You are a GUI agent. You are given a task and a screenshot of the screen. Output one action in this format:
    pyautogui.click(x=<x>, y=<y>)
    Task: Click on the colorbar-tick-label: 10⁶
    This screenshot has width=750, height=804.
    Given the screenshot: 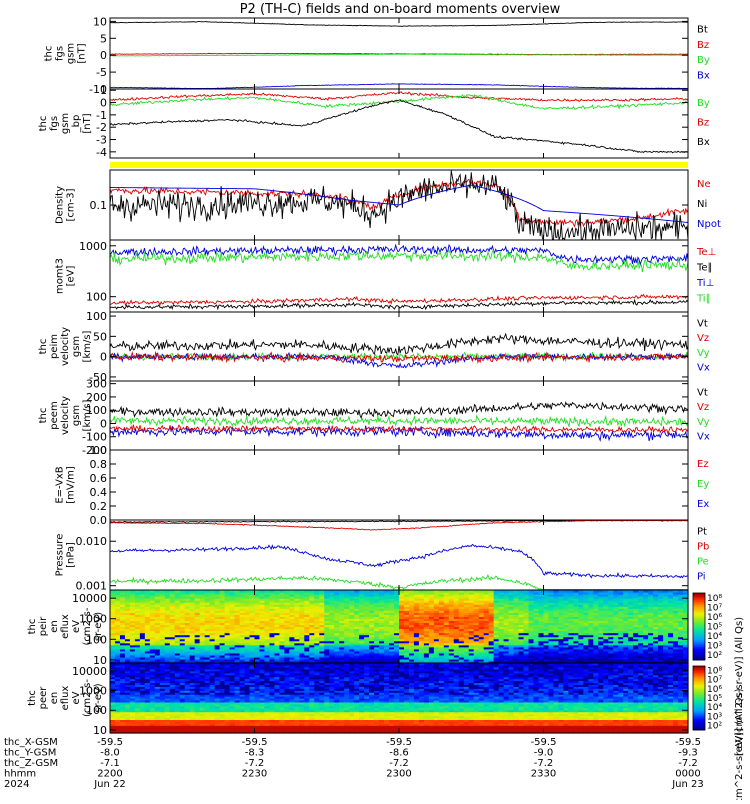 What is the action you would take?
    pyautogui.click(x=714, y=618)
    